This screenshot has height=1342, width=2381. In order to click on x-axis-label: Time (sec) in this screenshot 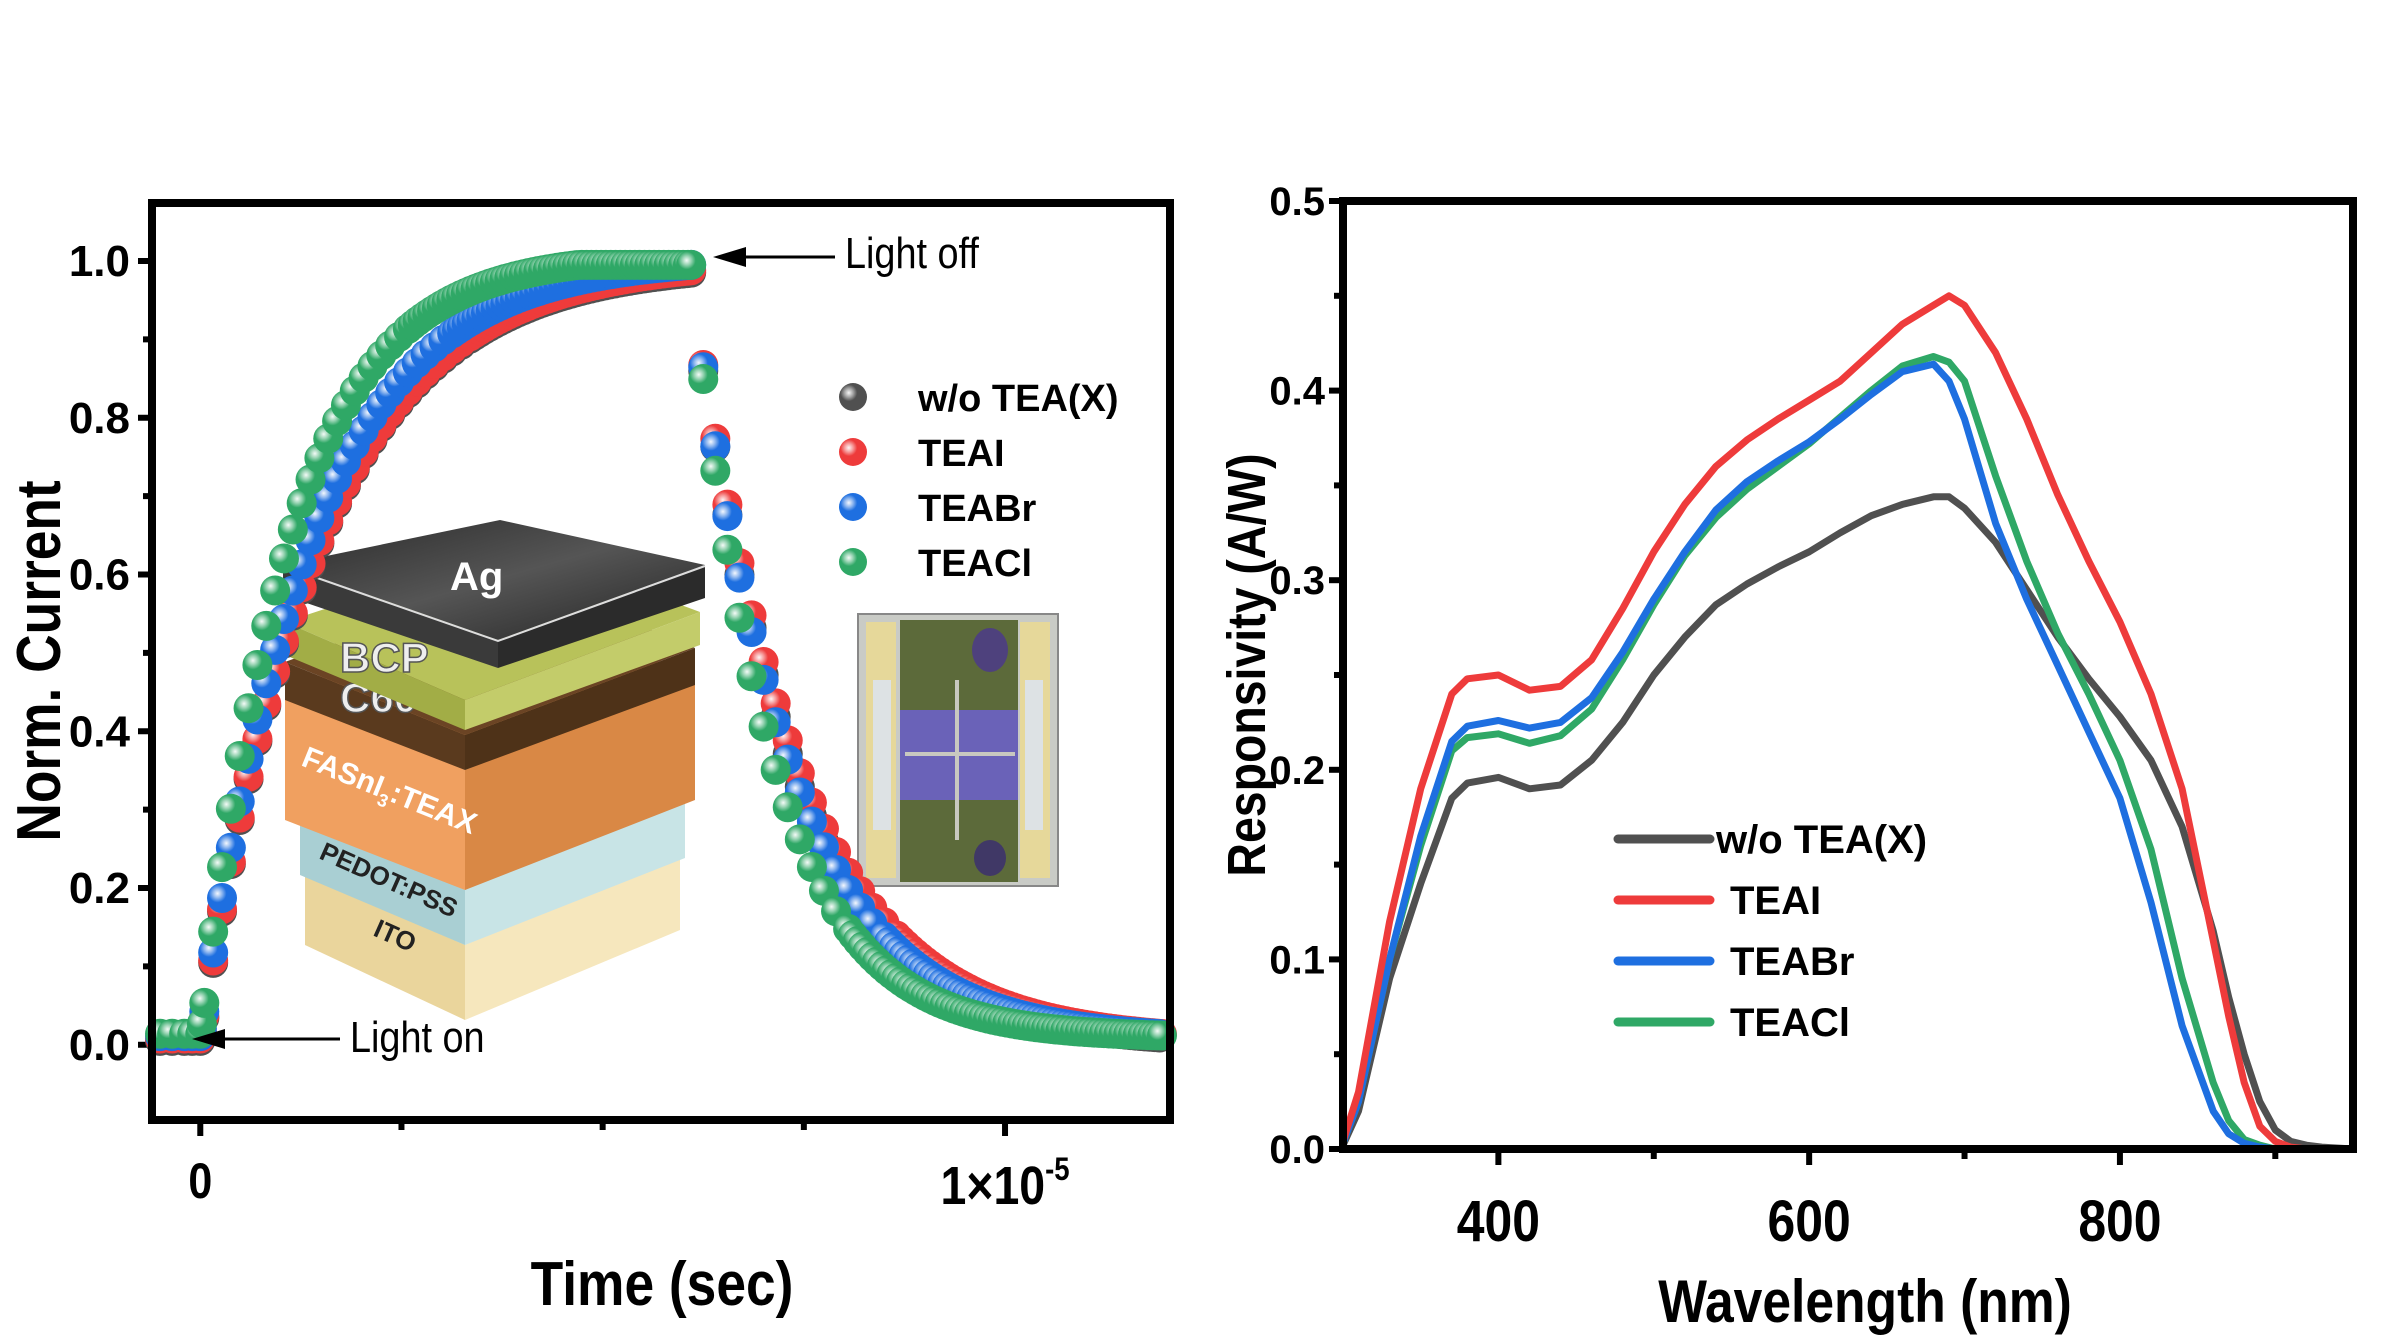, I will do `click(662, 1284)`.